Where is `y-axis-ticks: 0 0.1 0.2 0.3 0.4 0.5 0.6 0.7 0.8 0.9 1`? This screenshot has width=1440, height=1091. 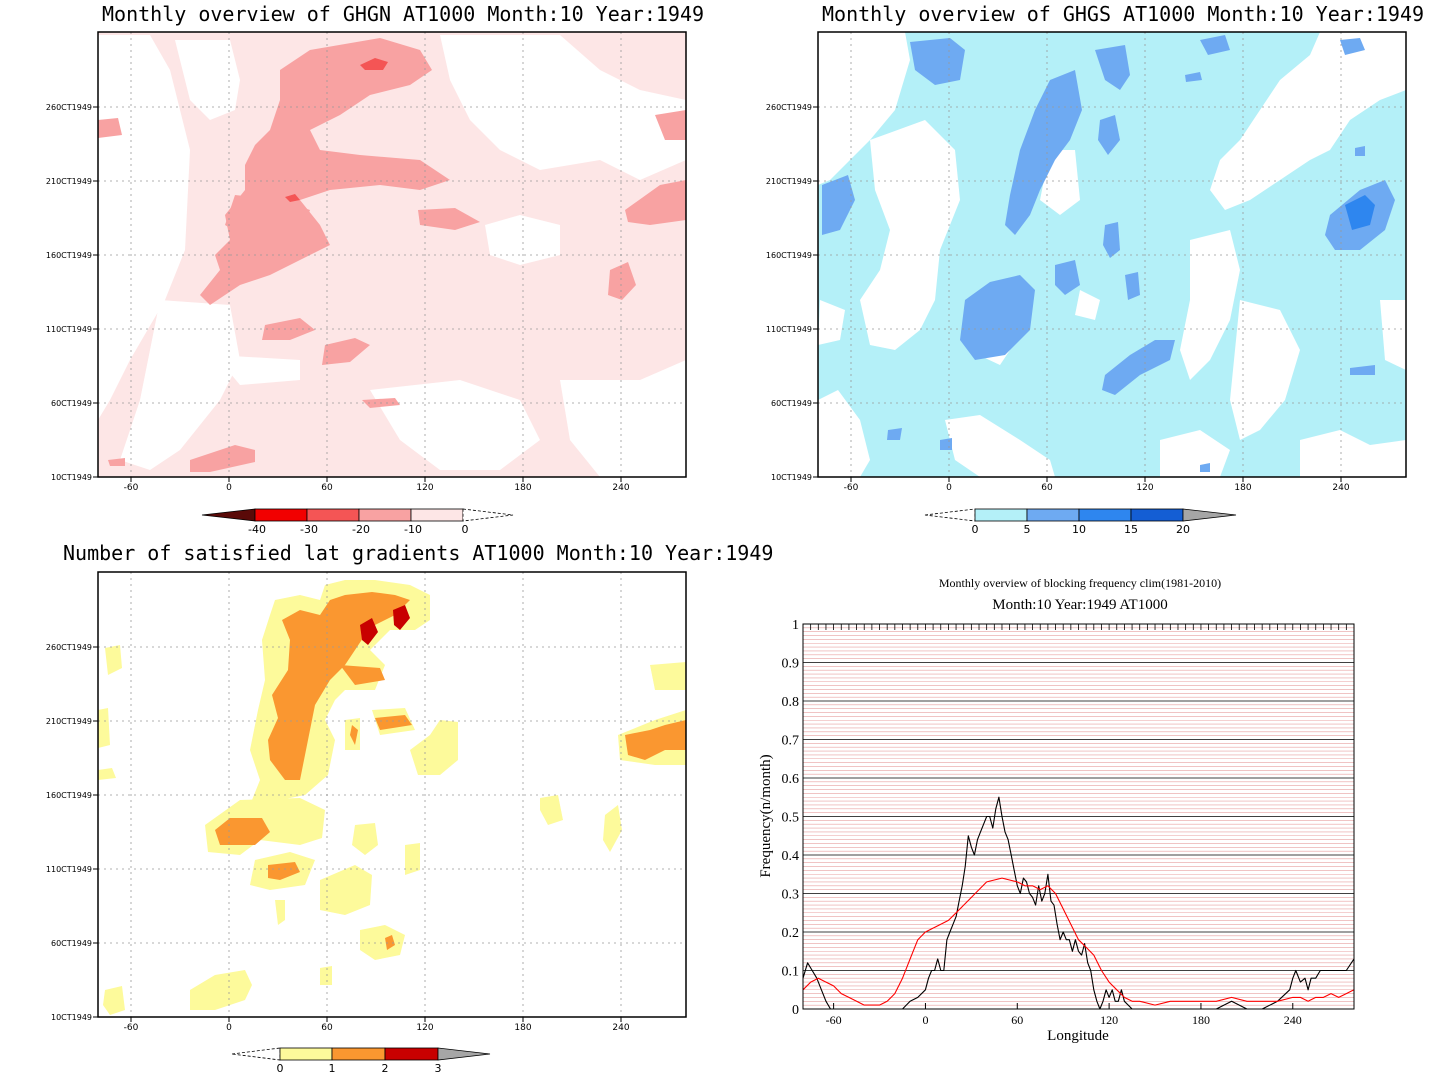
y-axis-ticks: 0 0.1 0.2 0.3 0.4 0.5 0.6 0.7 0.8 0.9 1 is located at coordinates (791, 818).